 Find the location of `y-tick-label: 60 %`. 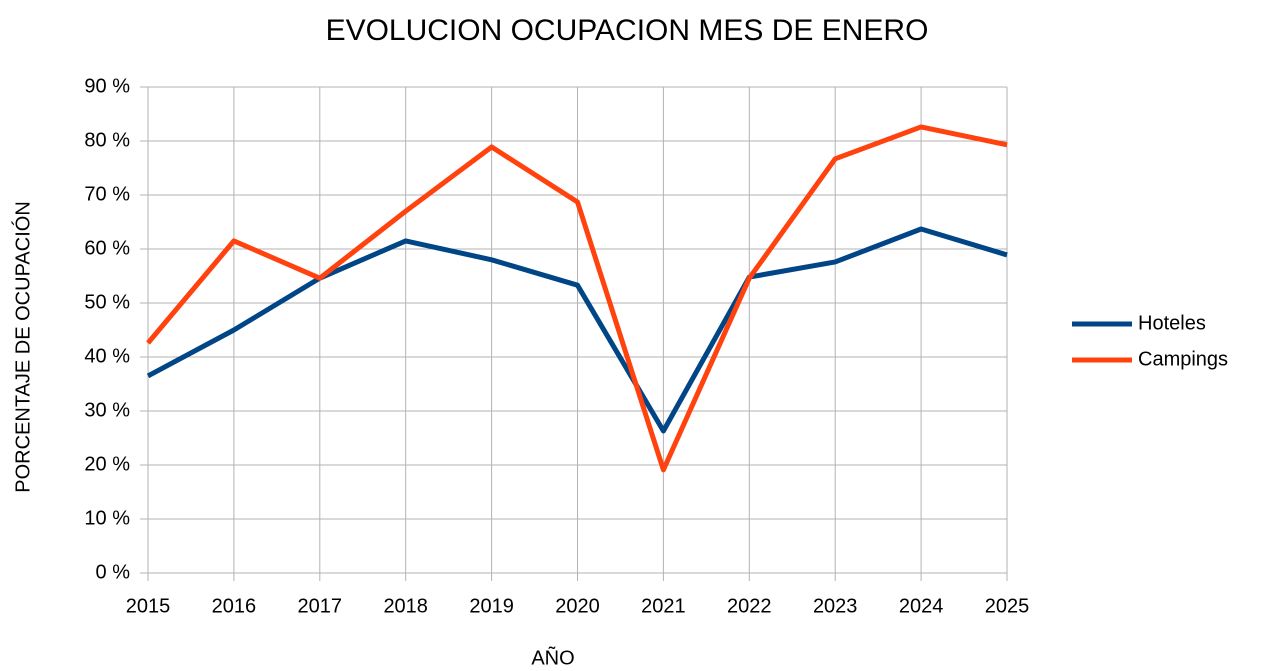

y-tick-label: 60 % is located at coordinates (107, 248).